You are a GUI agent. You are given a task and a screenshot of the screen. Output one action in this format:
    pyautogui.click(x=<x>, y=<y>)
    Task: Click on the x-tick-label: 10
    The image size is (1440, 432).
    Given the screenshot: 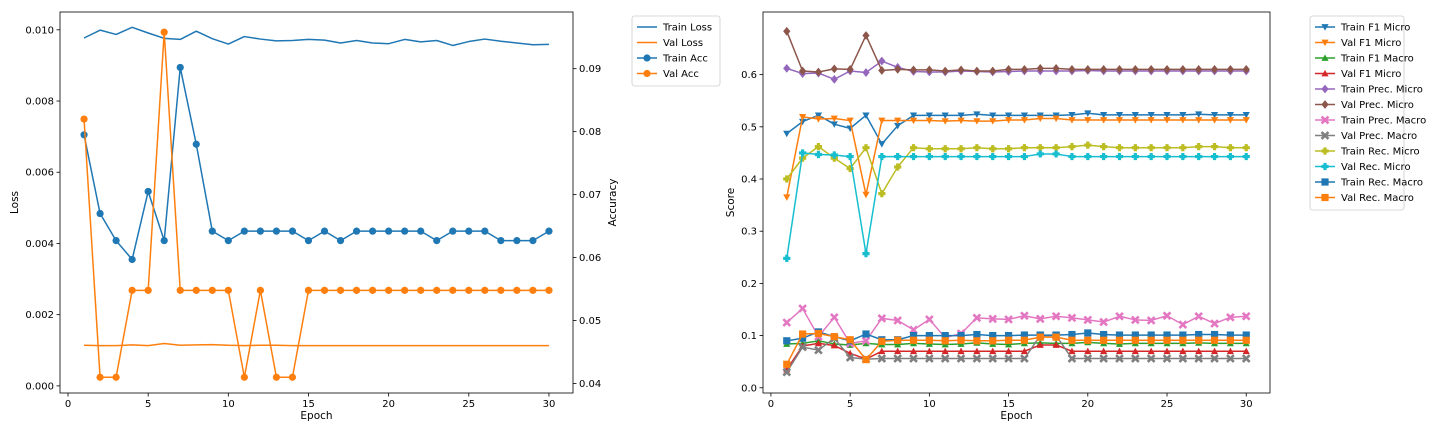 What is the action you would take?
    pyautogui.click(x=929, y=404)
    